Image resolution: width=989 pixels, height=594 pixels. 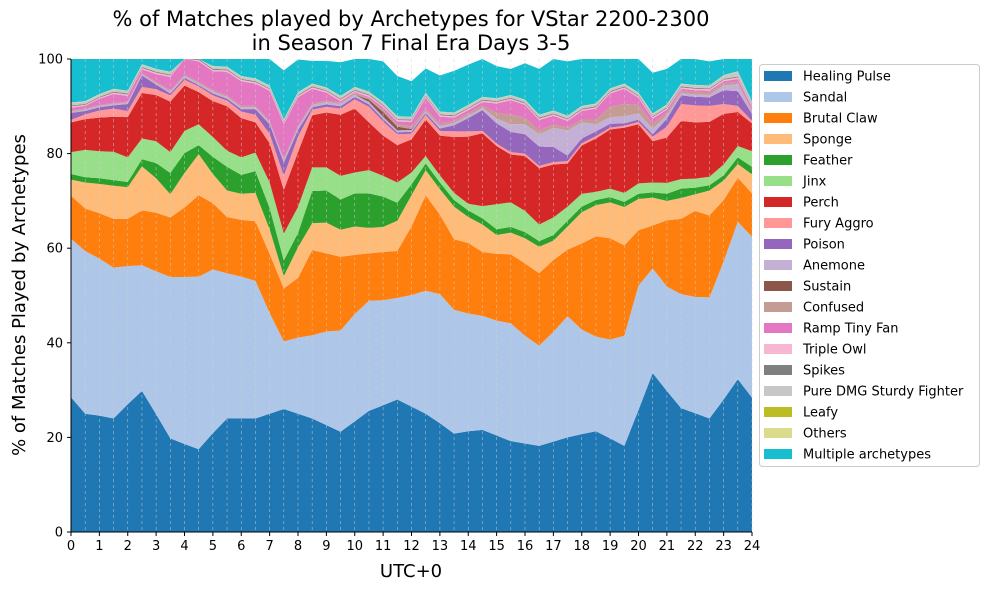 I want to click on x-tick-label: 4, so click(x=184, y=546).